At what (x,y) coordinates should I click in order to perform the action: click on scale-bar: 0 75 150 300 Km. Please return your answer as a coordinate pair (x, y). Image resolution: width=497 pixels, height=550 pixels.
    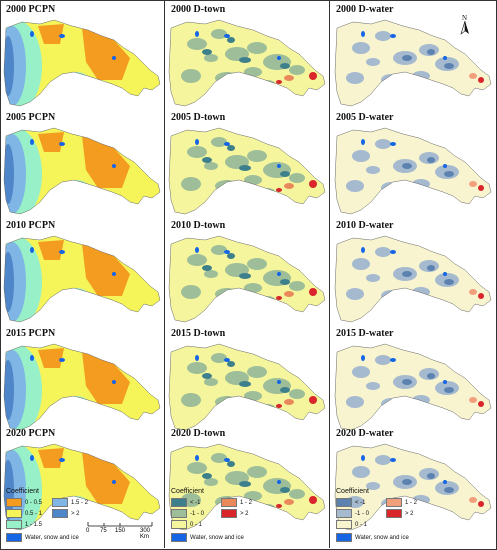
    Looking at the image, I should click on (122, 530).